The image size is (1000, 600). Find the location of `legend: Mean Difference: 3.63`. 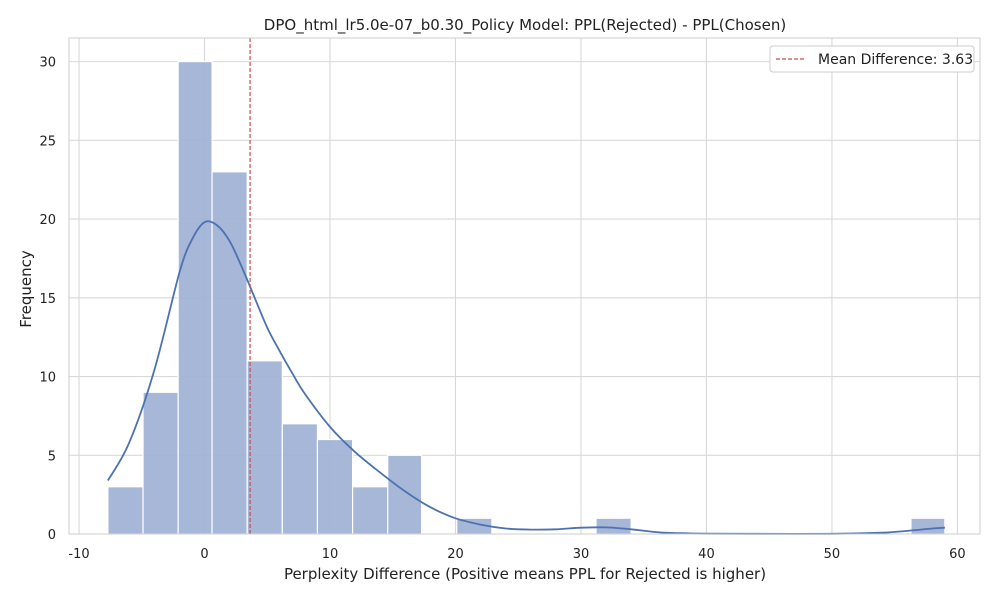

legend: Mean Difference: 3.63 is located at coordinates (872, 59).